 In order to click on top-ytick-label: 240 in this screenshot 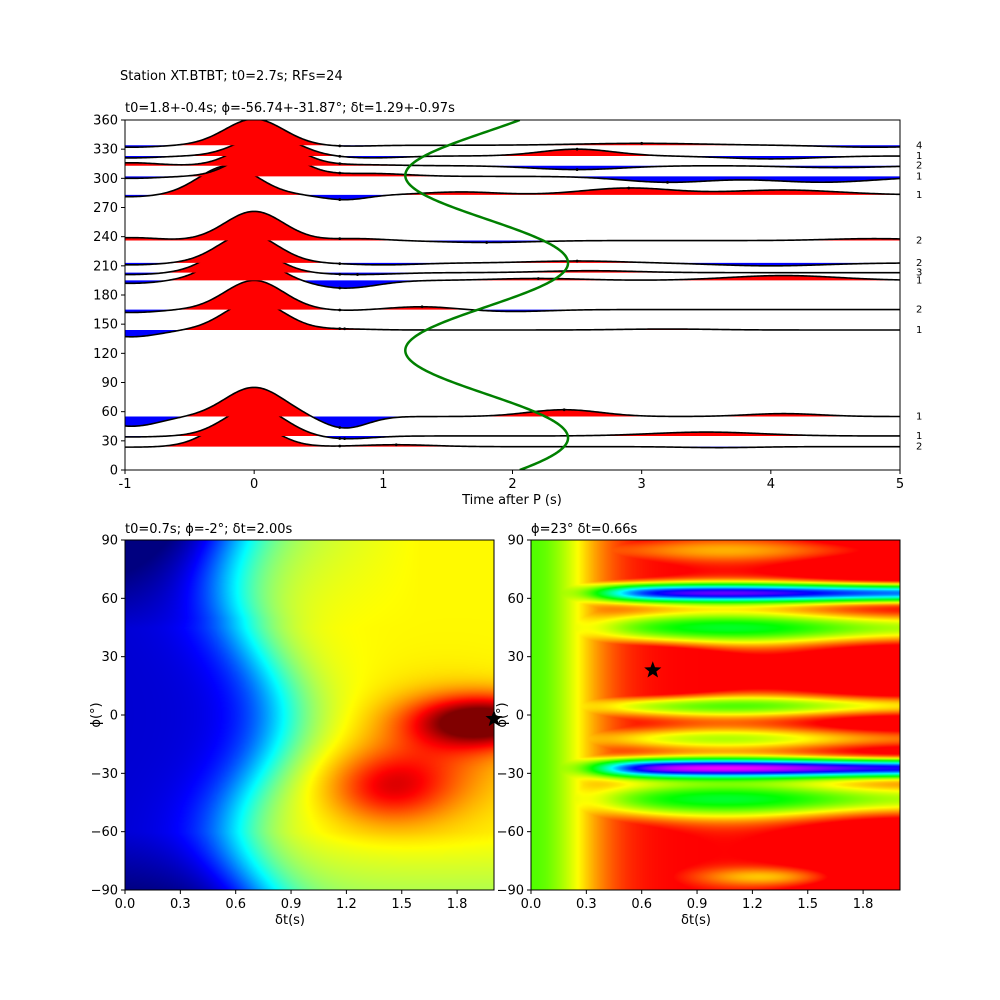, I will do `click(105, 237)`.